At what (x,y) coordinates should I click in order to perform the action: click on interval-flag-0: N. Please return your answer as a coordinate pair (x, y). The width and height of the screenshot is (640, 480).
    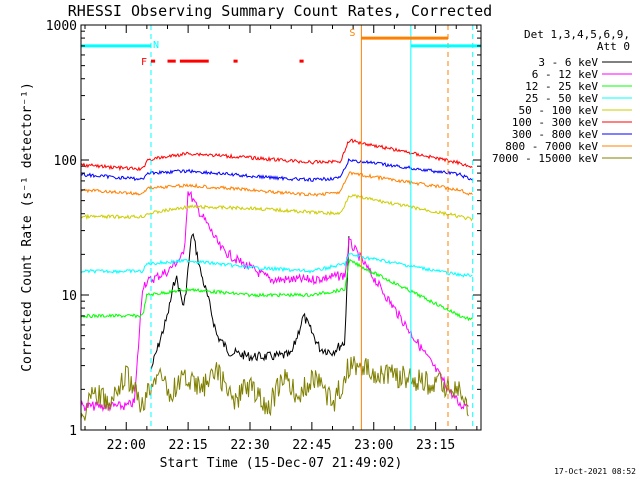
    Looking at the image, I should click on (156, 45).